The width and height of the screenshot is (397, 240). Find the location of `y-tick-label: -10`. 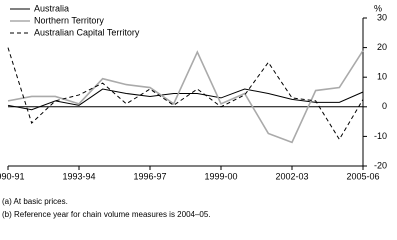

y-tick-label: -10 is located at coordinates (380, 136).